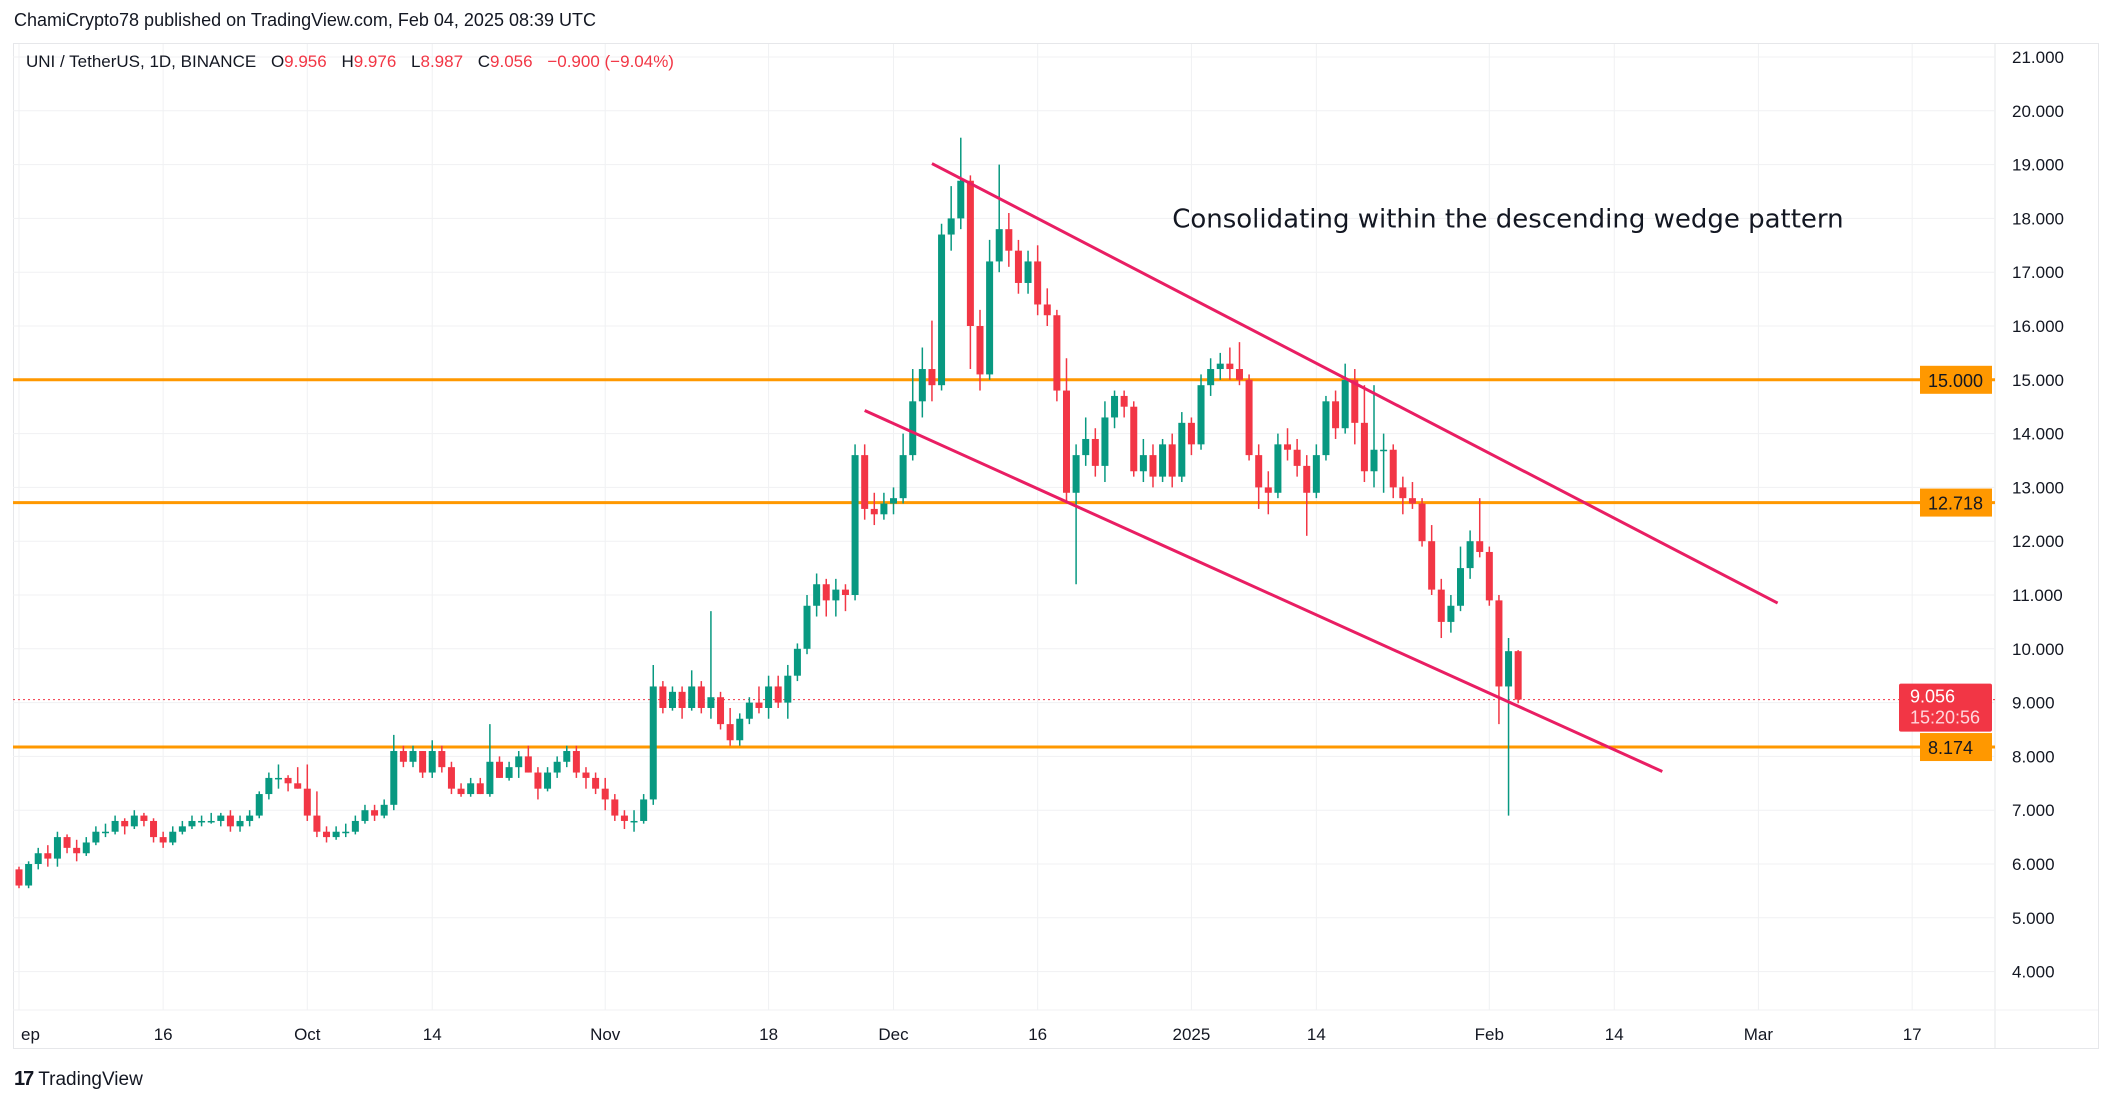 The height and width of the screenshot is (1107, 2114). I want to click on footer-brand: 17 TradingView, so click(78, 1079).